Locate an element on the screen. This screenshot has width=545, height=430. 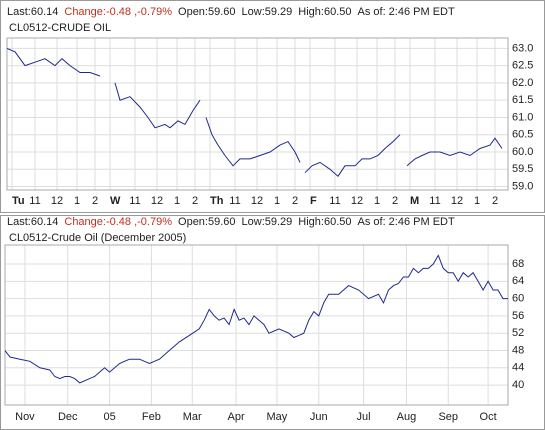
x-tick-label: Th is located at coordinates (217, 201).